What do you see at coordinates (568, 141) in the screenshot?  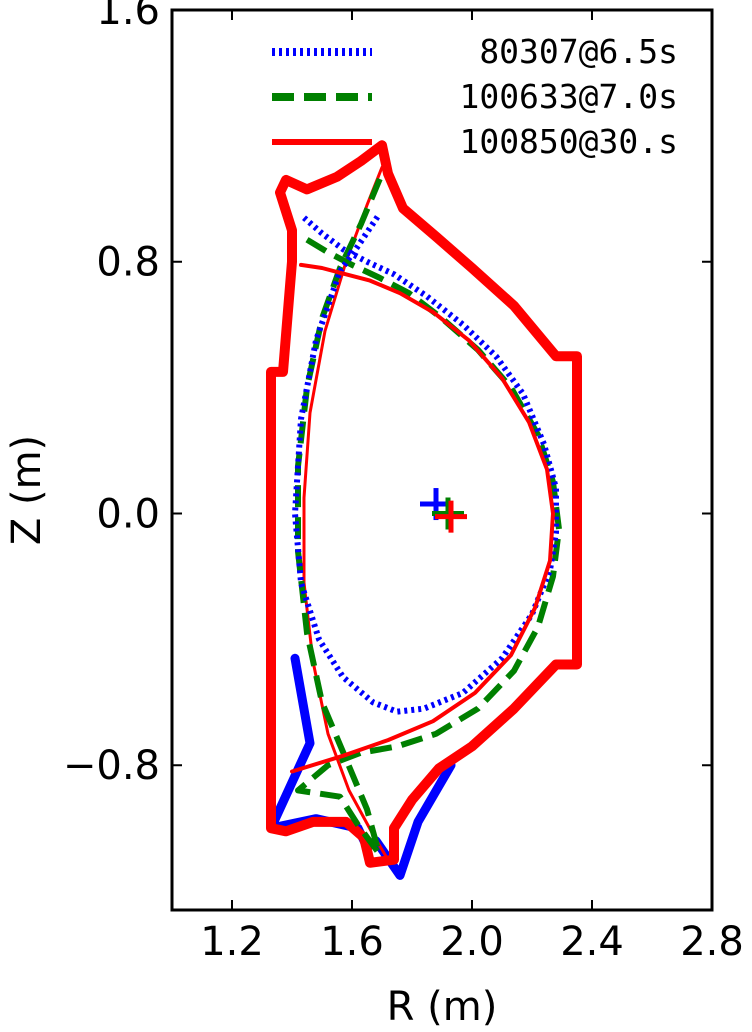 I see `legend-label-100850@30.s: 100850@30.s` at bounding box center [568, 141].